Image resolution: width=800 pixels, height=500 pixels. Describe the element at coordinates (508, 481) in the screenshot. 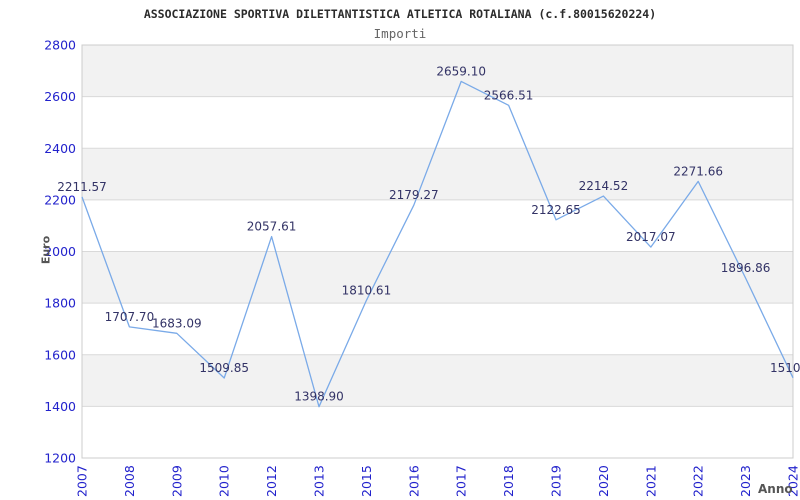

I see `x-tick-label: 2018` at that location.